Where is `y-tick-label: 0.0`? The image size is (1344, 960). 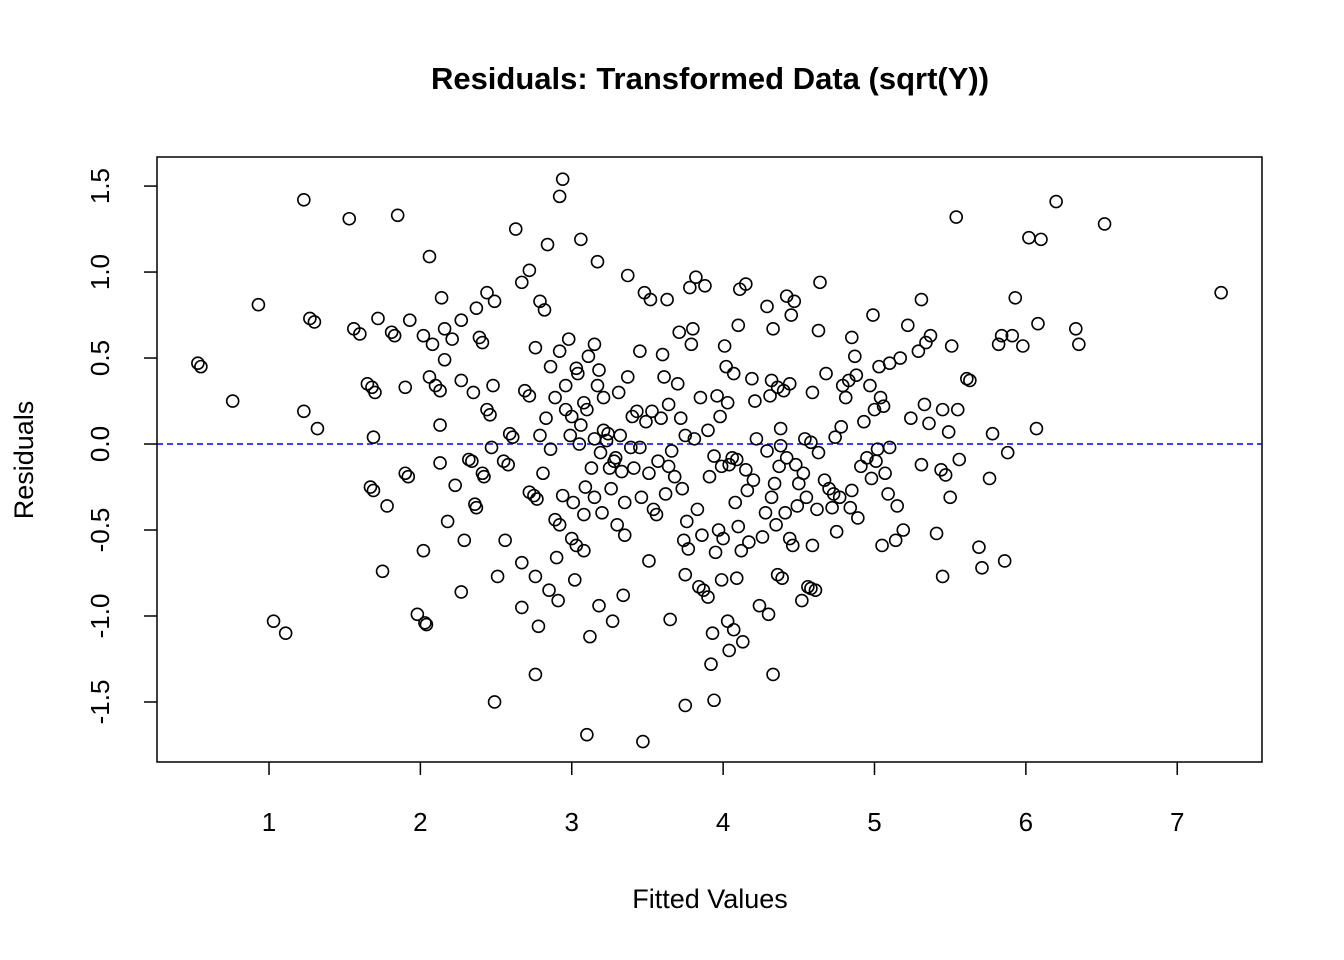 y-tick-label: 0.0 is located at coordinates (100, 444).